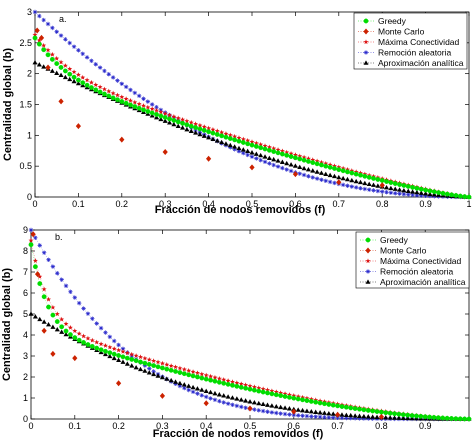  Describe the element at coordinates (29, 197) in the screenshot. I see `y-tick-label: 0` at that location.